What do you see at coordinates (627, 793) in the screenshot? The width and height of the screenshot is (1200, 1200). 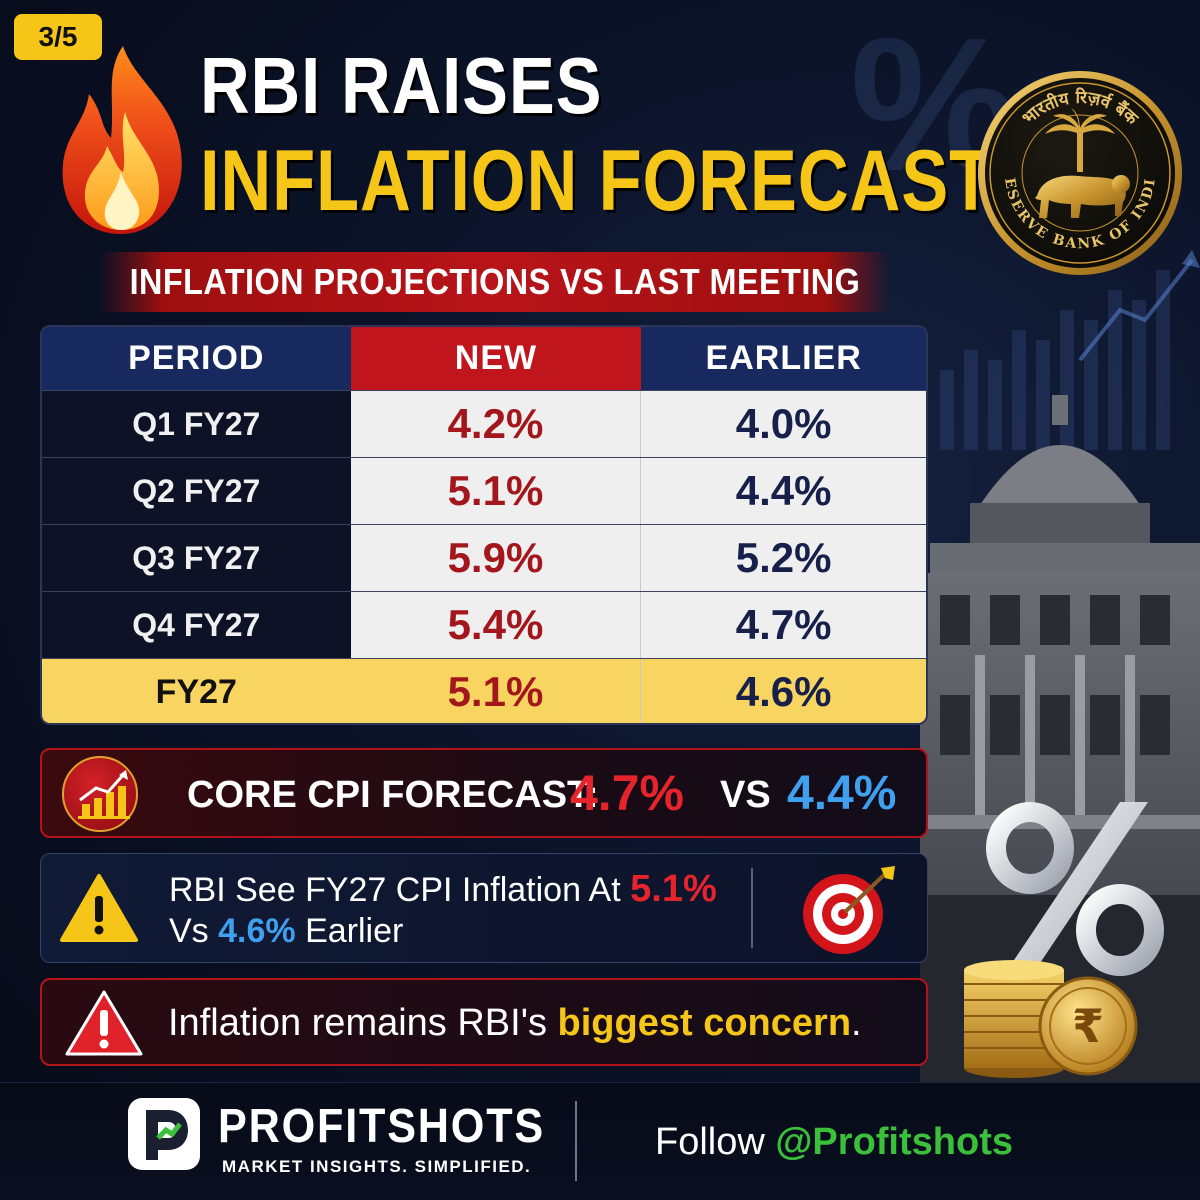 I see `core-cpi-new-value: 4.7%` at bounding box center [627, 793].